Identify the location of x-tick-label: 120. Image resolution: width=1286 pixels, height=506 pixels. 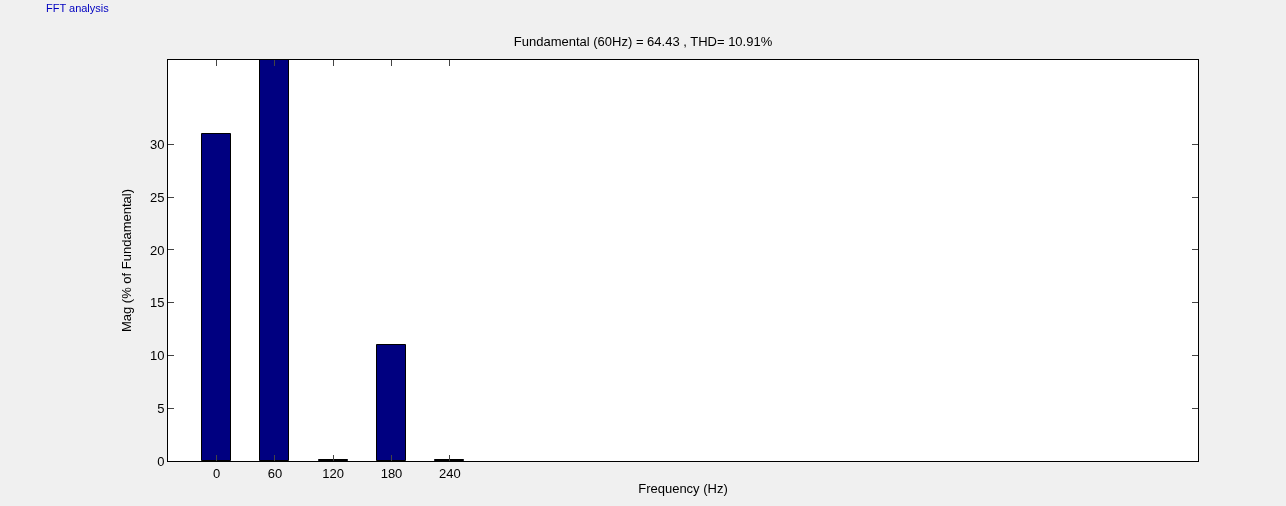
(333, 473).